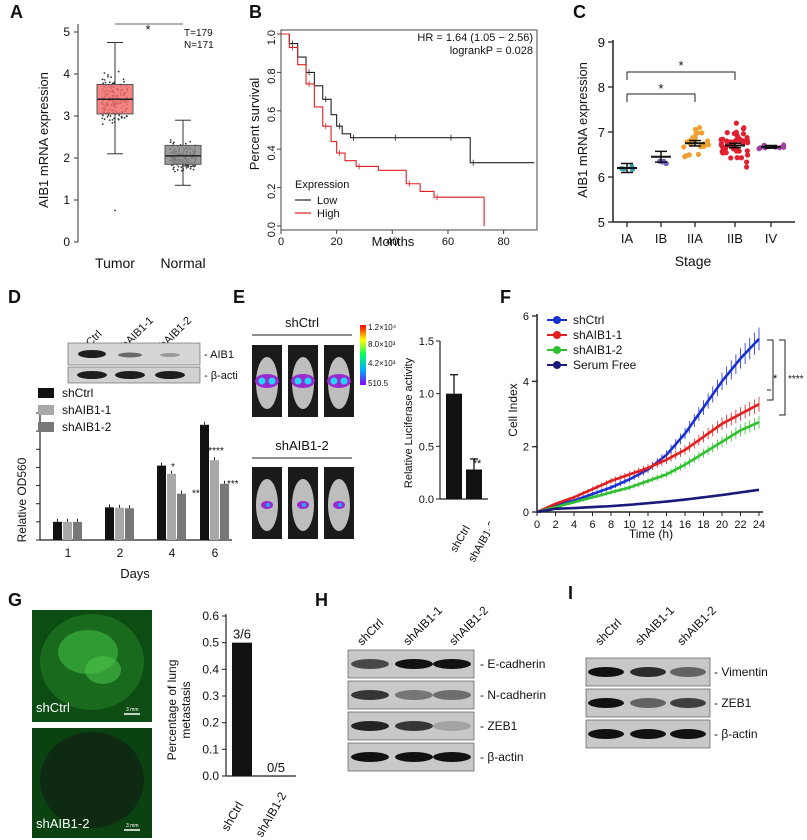 The image size is (807, 840). Describe the element at coordinates (66, 242) in the screenshot. I see `panel-a-ytick-label: 0` at that location.